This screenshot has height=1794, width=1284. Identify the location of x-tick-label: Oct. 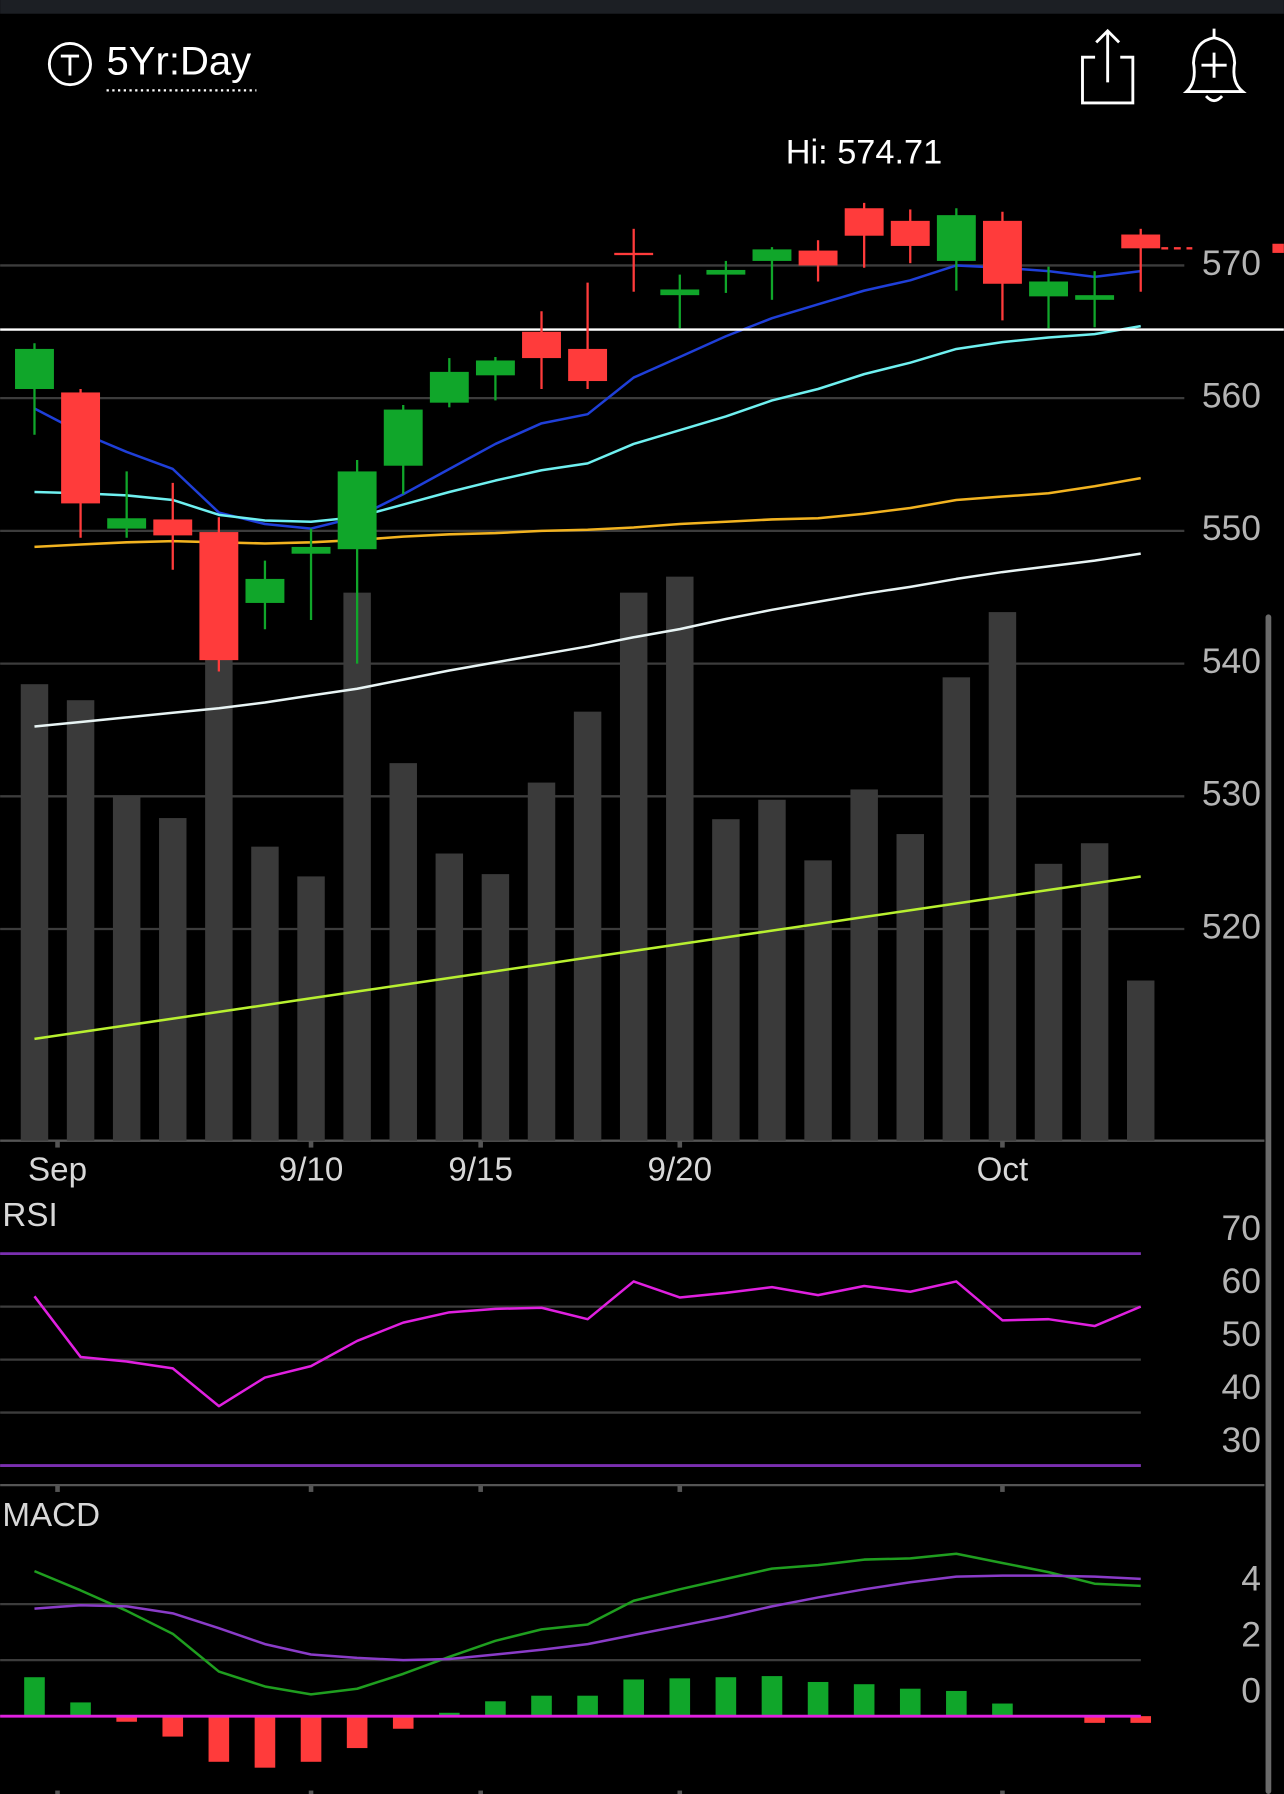
(1003, 1169).